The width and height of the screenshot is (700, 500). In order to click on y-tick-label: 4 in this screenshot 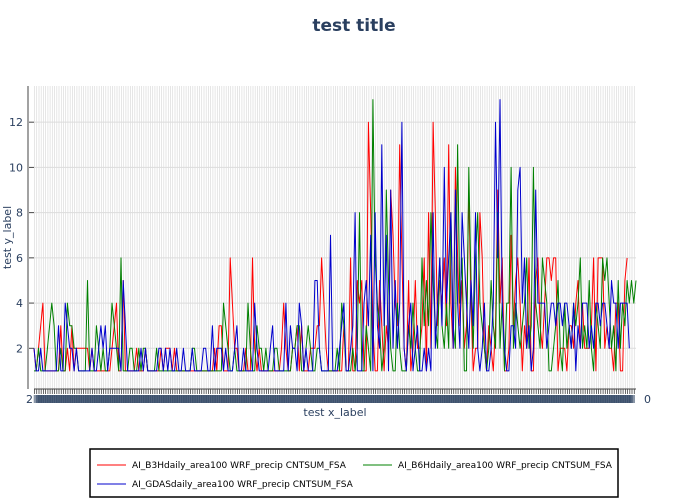, I will do `click(19, 303)`.